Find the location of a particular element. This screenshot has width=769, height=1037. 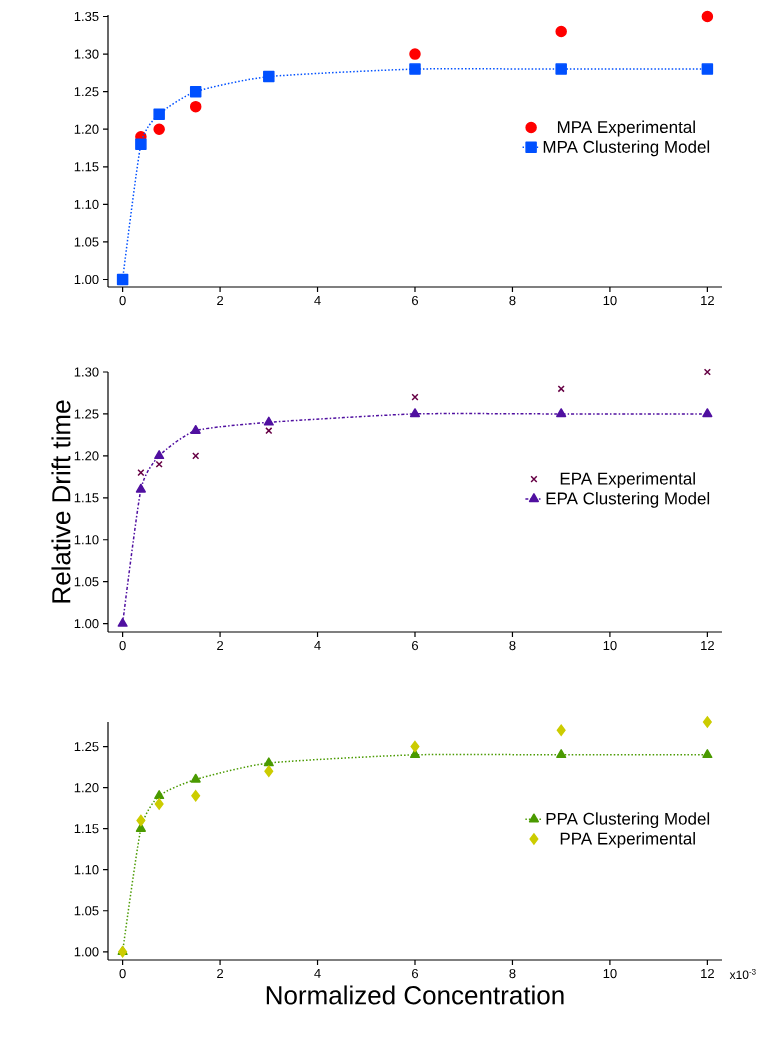

y-tick-label: 1.35 is located at coordinates (86, 16).